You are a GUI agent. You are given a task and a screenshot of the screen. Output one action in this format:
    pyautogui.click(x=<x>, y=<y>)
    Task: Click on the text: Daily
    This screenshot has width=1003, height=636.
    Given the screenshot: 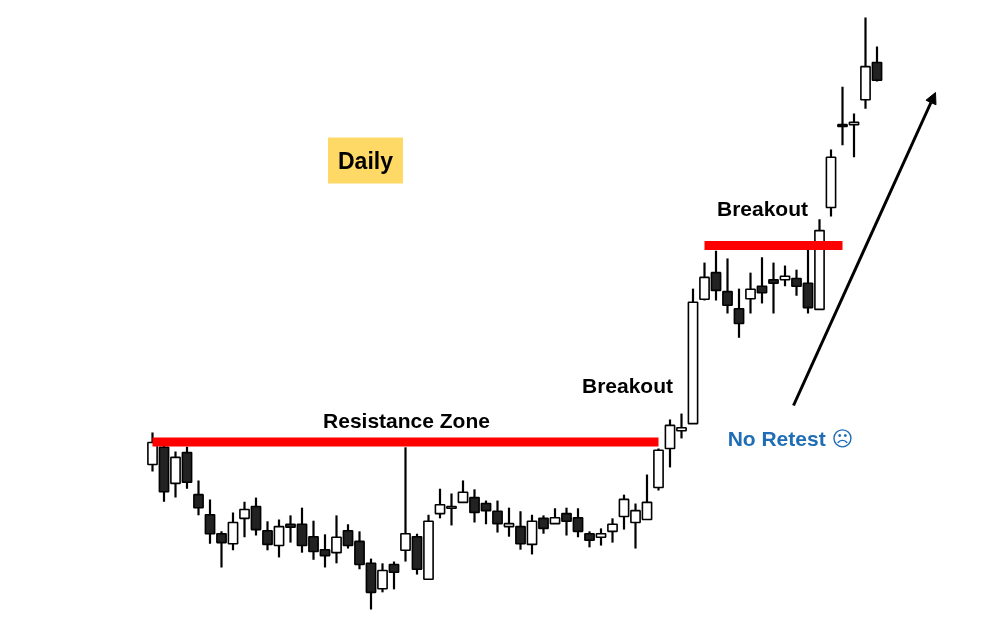 What is the action you would take?
    pyautogui.click(x=366, y=160)
    